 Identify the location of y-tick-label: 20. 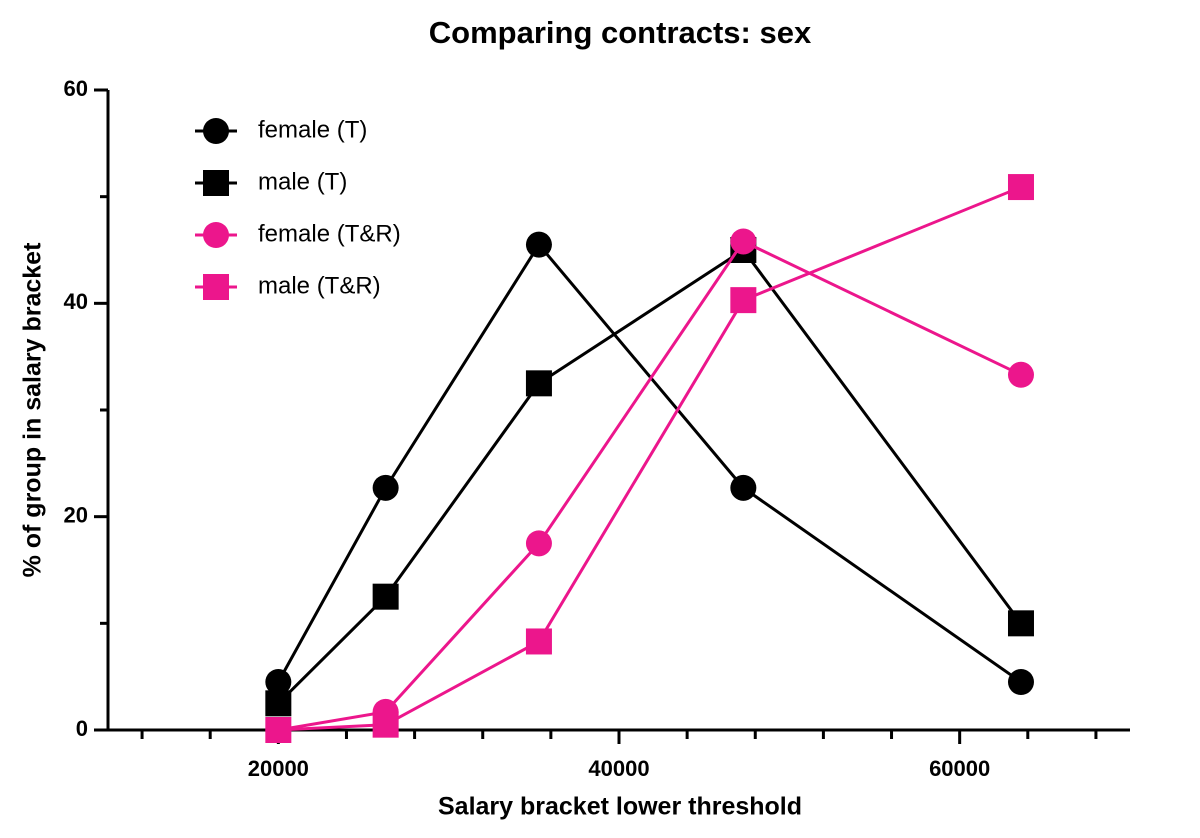
(76, 514).